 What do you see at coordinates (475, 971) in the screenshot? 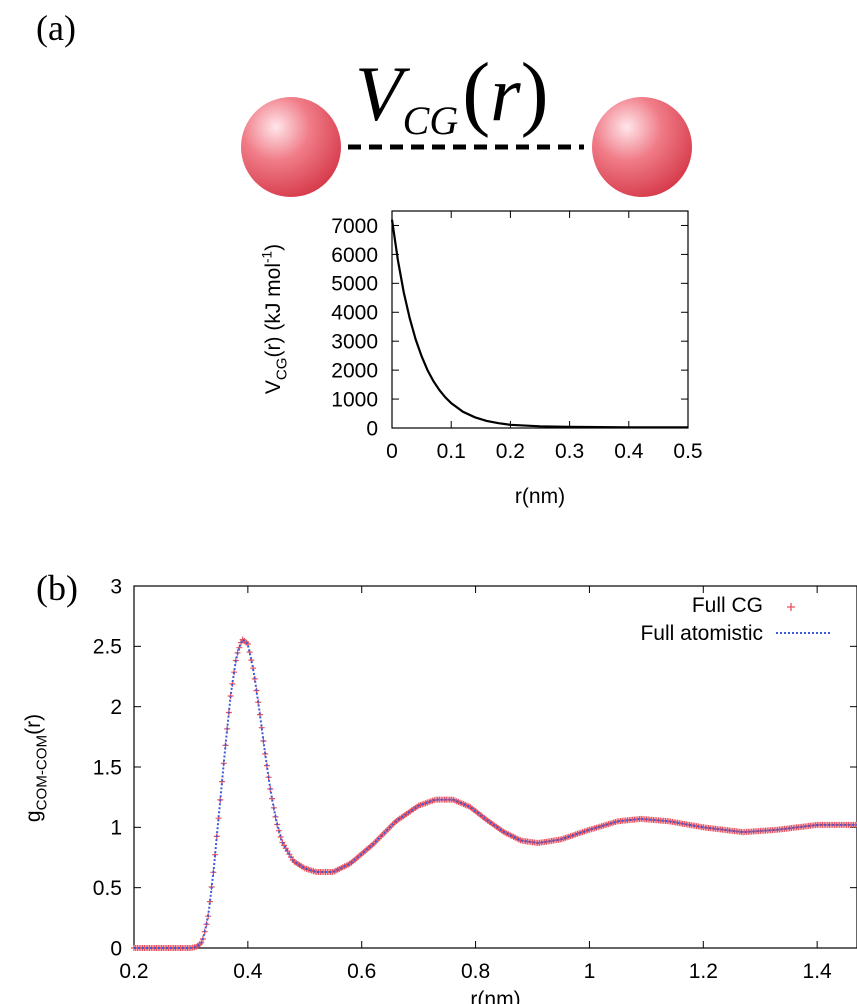
I see `x-tick-label: 0.8` at bounding box center [475, 971].